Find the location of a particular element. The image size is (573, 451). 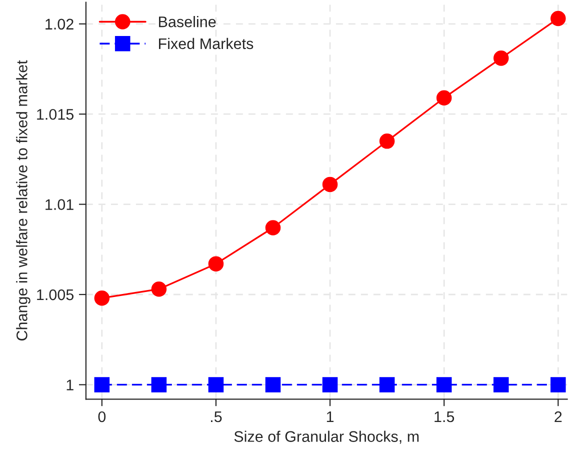

y-tick-label: 1.015 is located at coordinates (55, 114).